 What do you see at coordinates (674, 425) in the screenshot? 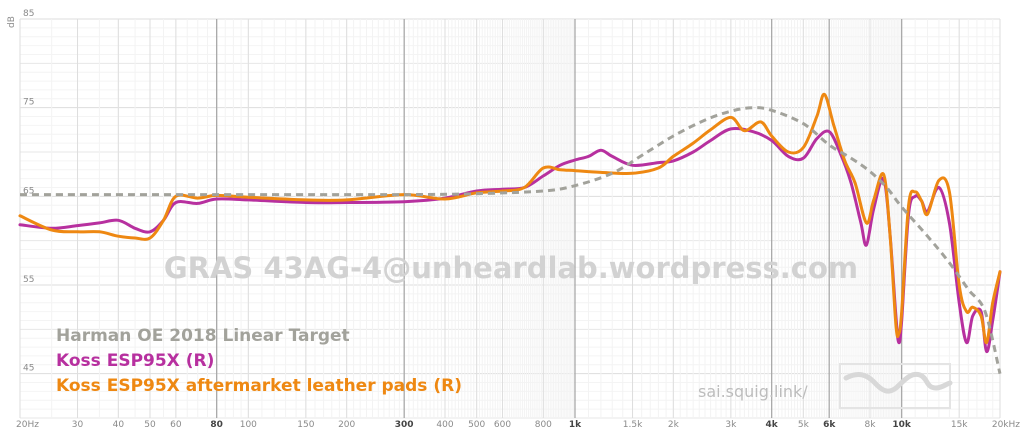
I see `x-tick-label: 2k` at bounding box center [674, 425].